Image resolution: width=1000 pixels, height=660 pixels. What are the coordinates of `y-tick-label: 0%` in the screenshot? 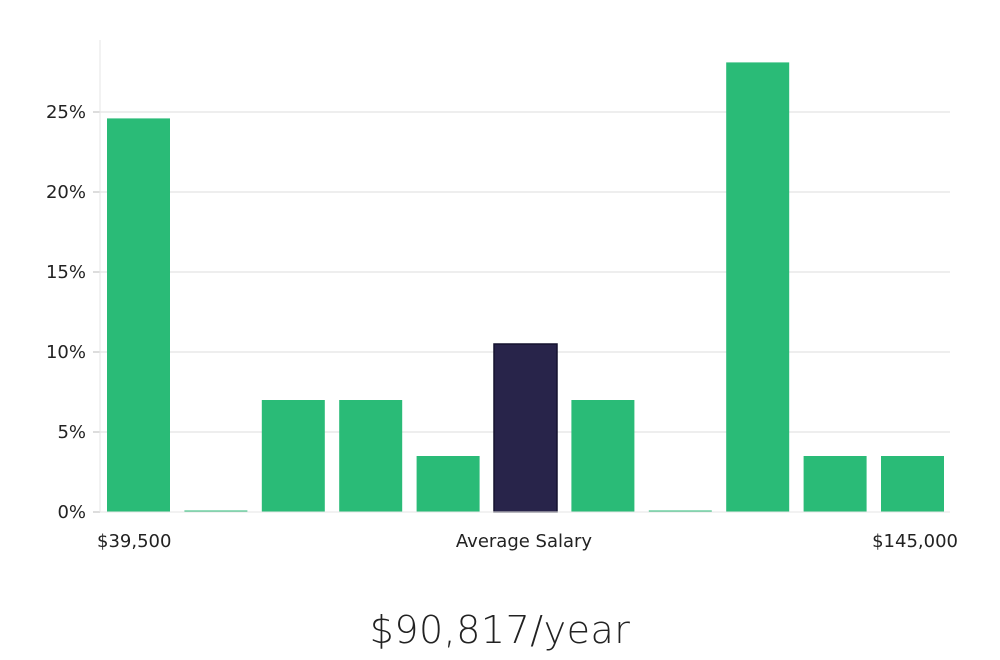 It's located at (71, 512).